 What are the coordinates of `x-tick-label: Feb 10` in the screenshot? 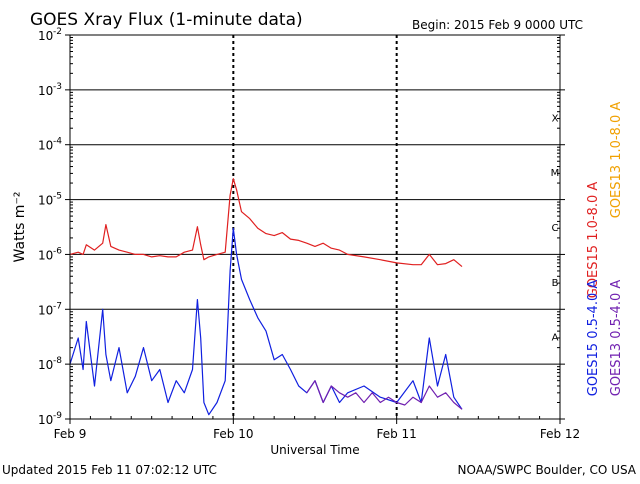 It's located at (233, 434).